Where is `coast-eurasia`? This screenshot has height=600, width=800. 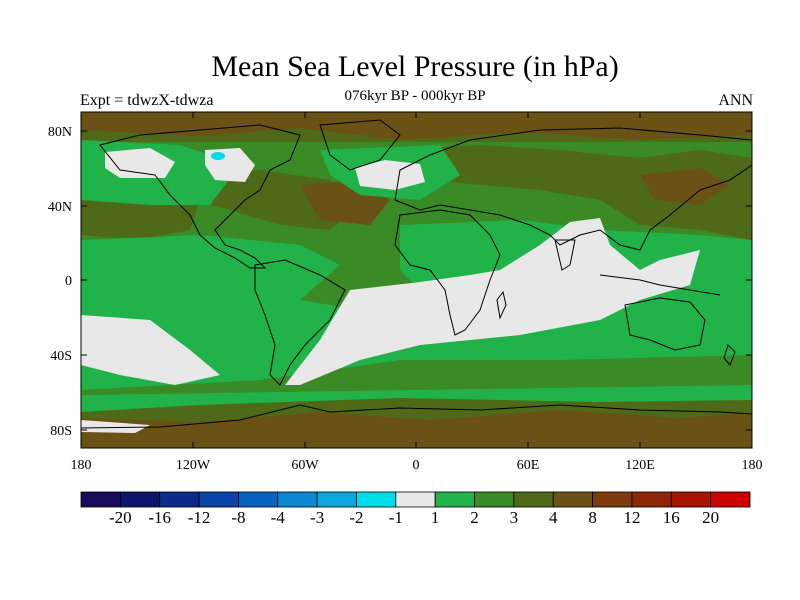
coast-eurasia is located at coordinates (573, 189).